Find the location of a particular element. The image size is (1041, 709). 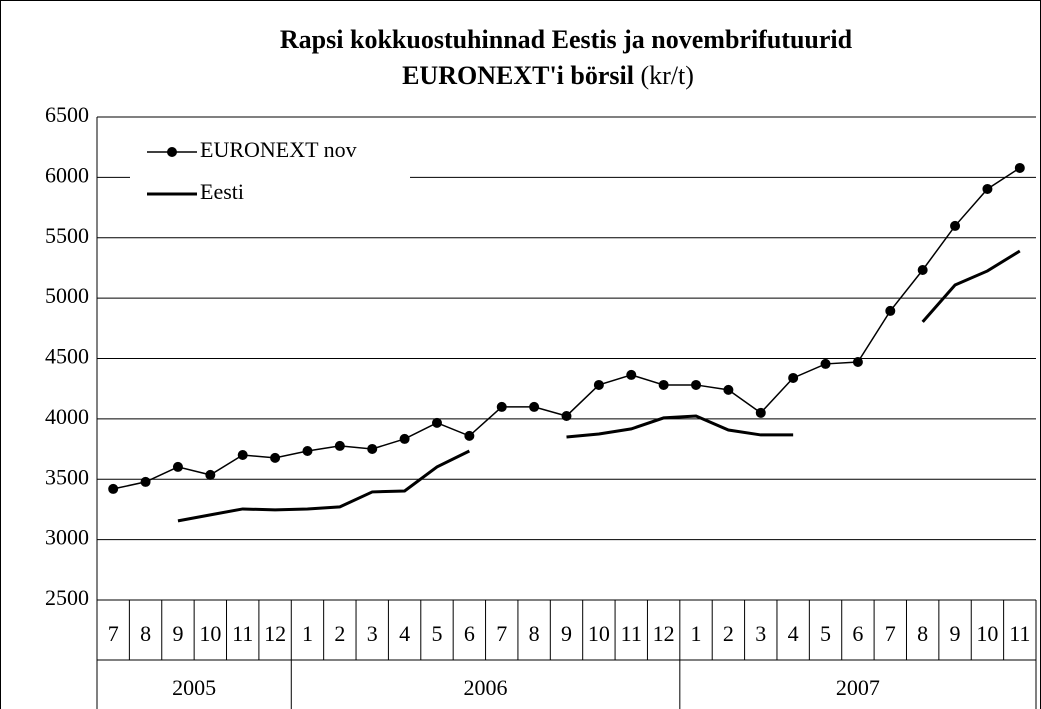

y-tick-label: 5000 is located at coordinates (67, 295).